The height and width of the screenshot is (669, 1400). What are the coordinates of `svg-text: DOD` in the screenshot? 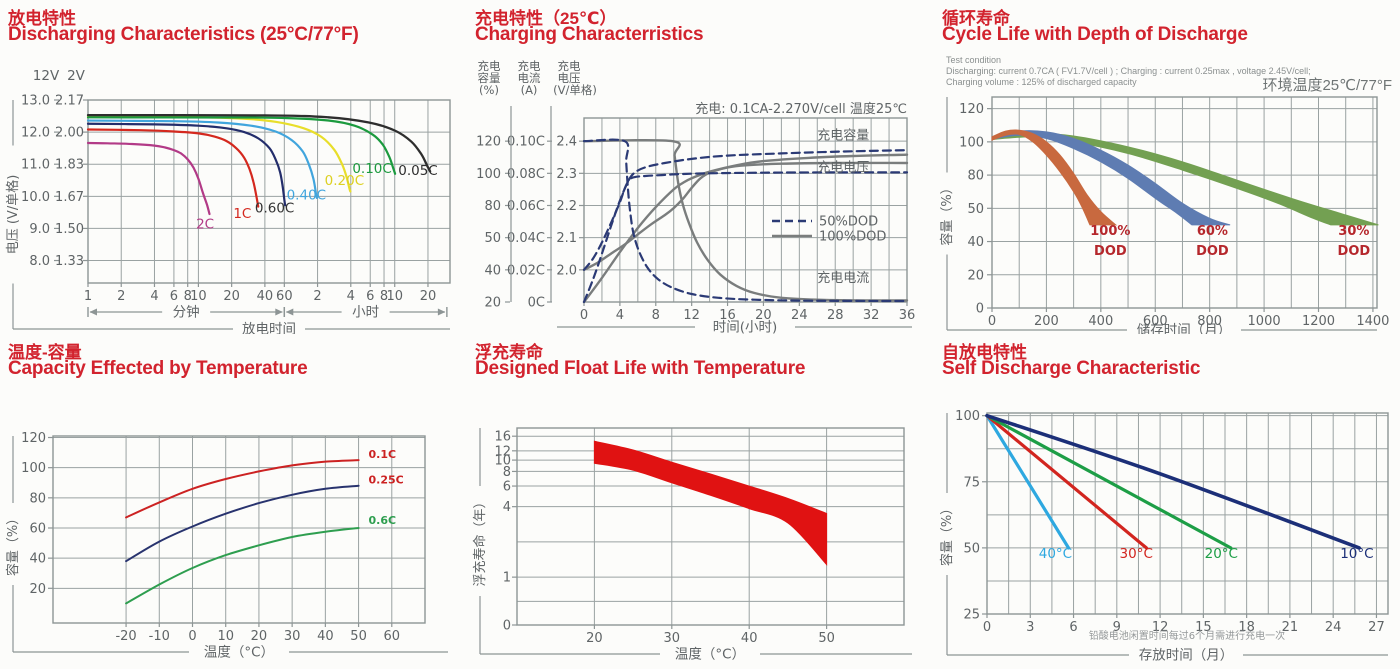 It's located at (1212, 251).